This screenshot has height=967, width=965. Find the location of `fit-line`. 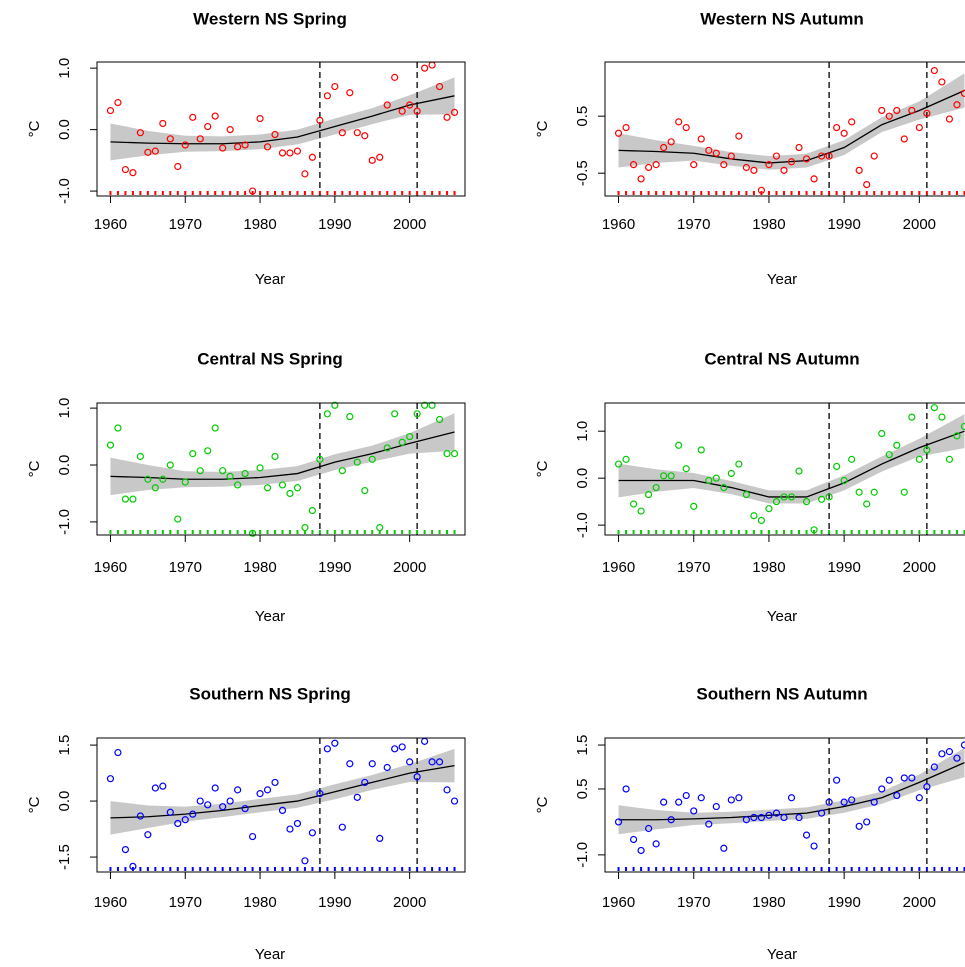

fit-line is located at coordinates (791, 791).